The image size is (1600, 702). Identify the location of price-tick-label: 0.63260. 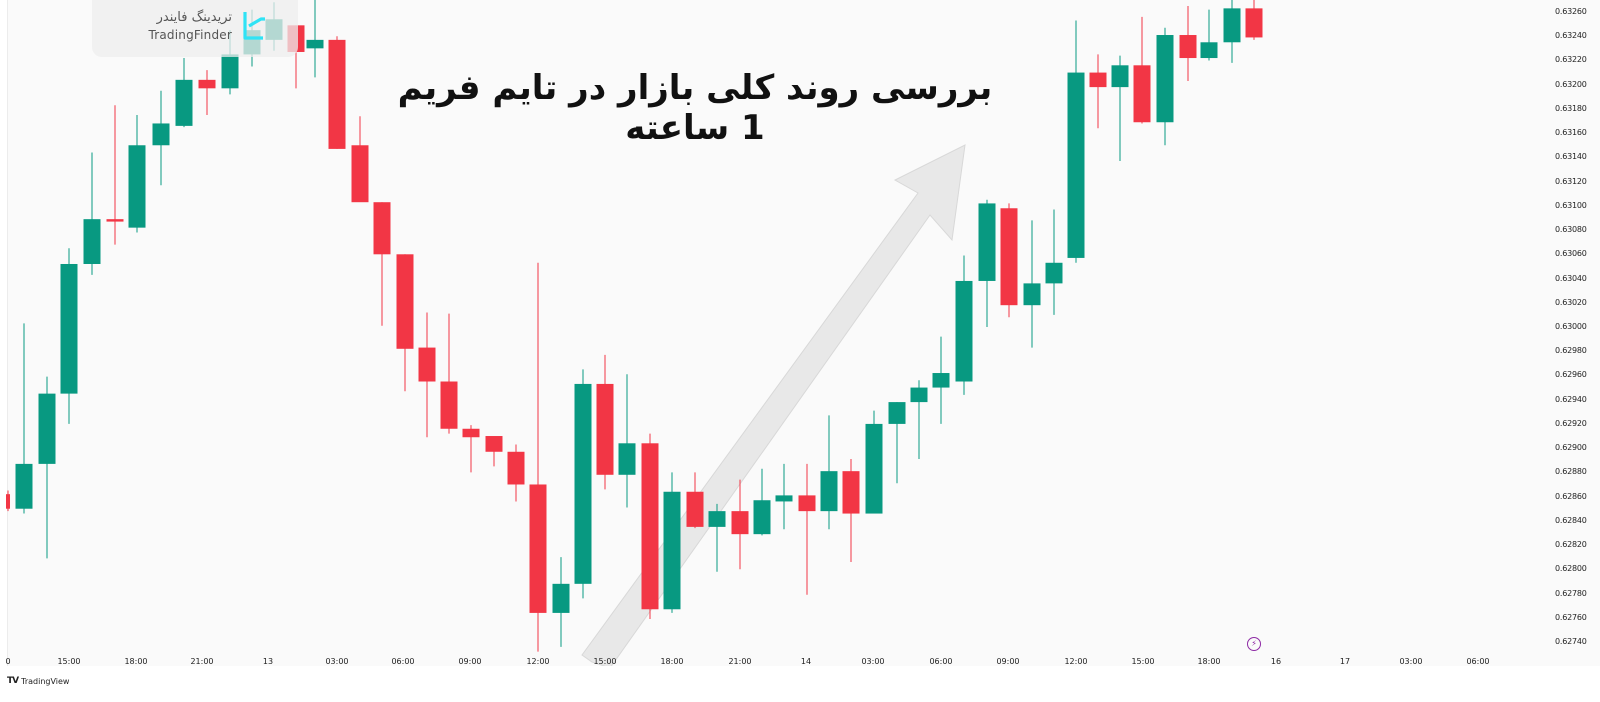
(1571, 11).